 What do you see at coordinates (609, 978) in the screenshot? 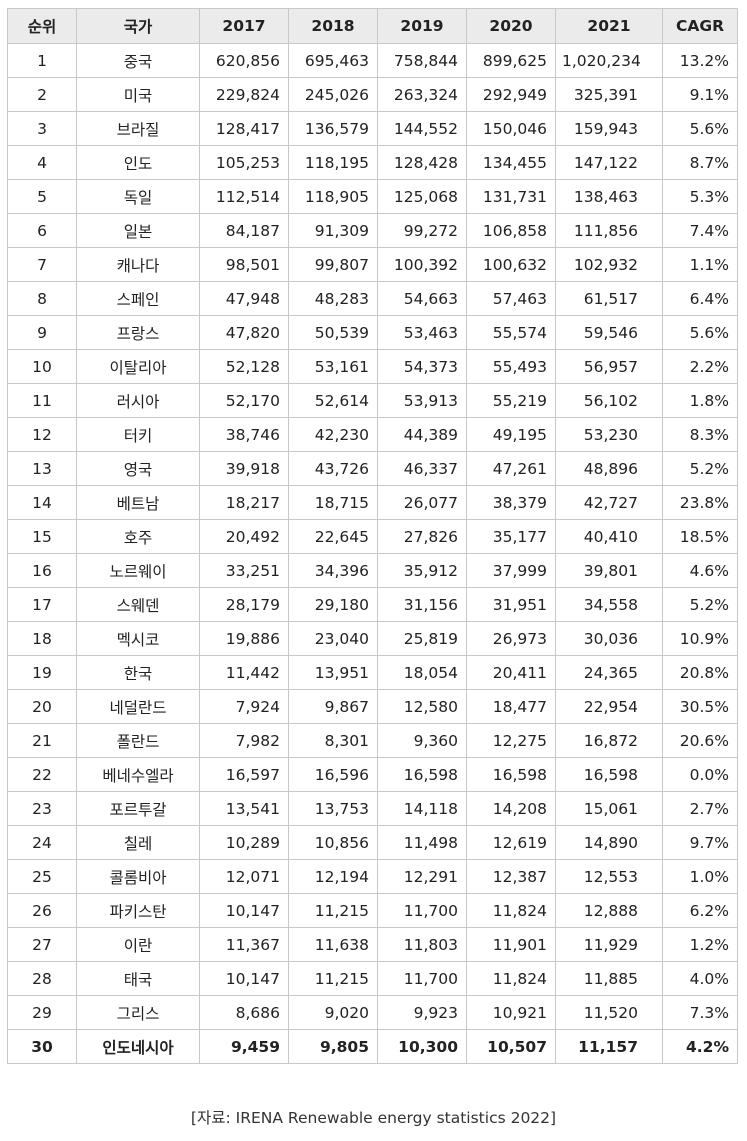
I see `value-2021-cell: 11,885` at bounding box center [609, 978].